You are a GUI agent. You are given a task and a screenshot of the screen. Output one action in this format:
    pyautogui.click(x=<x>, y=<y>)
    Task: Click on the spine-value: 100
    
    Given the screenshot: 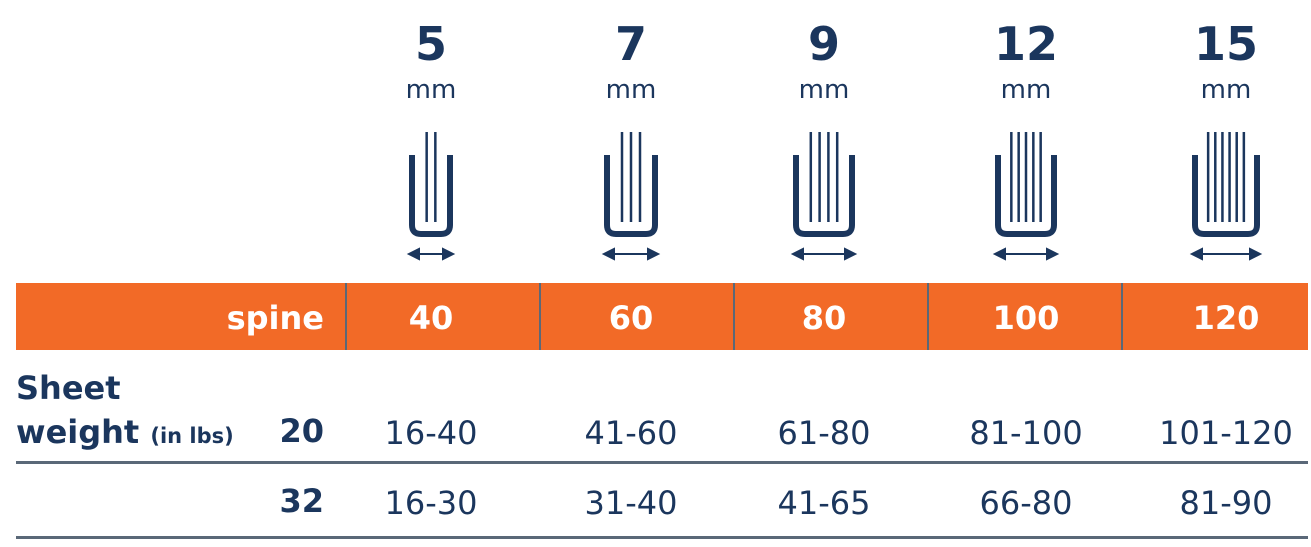 What is the action you would take?
    pyautogui.click(x=1026, y=318)
    